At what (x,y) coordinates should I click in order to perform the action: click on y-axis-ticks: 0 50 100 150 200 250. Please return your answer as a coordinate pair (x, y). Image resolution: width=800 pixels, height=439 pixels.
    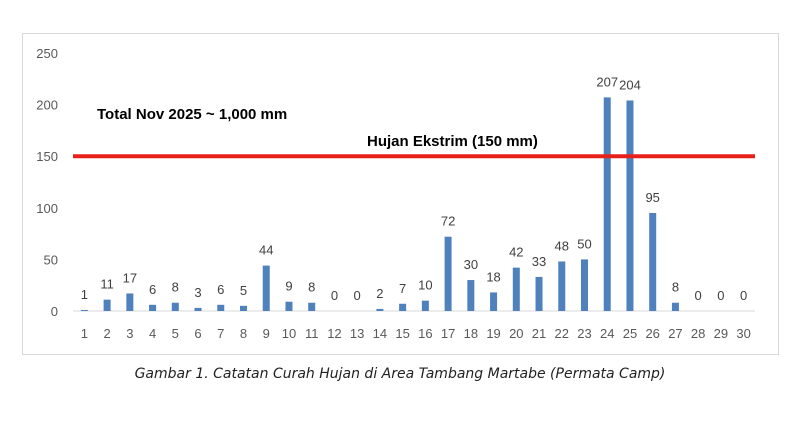
    Looking at the image, I should click on (47, 182).